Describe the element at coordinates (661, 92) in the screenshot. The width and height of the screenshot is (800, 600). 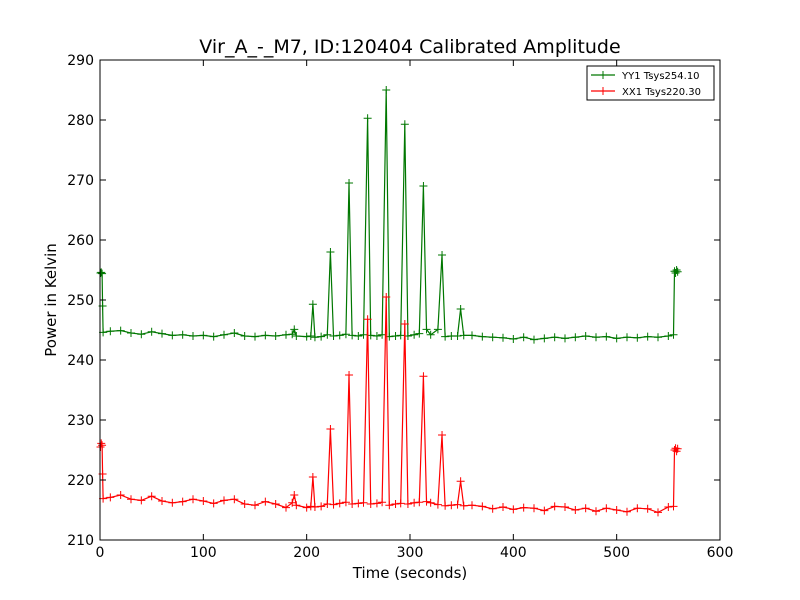
I see `legend-label: XX1 Tsys220.30` at that location.